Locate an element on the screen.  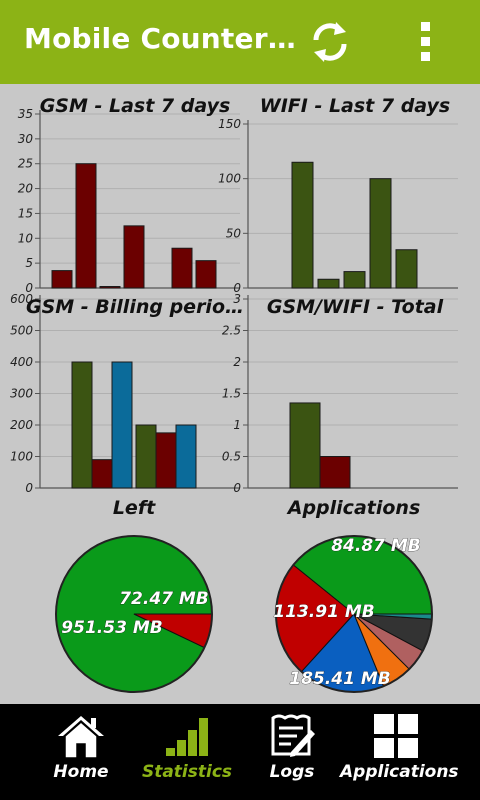
overflow-menu-icon is located at coordinates (426, 42).